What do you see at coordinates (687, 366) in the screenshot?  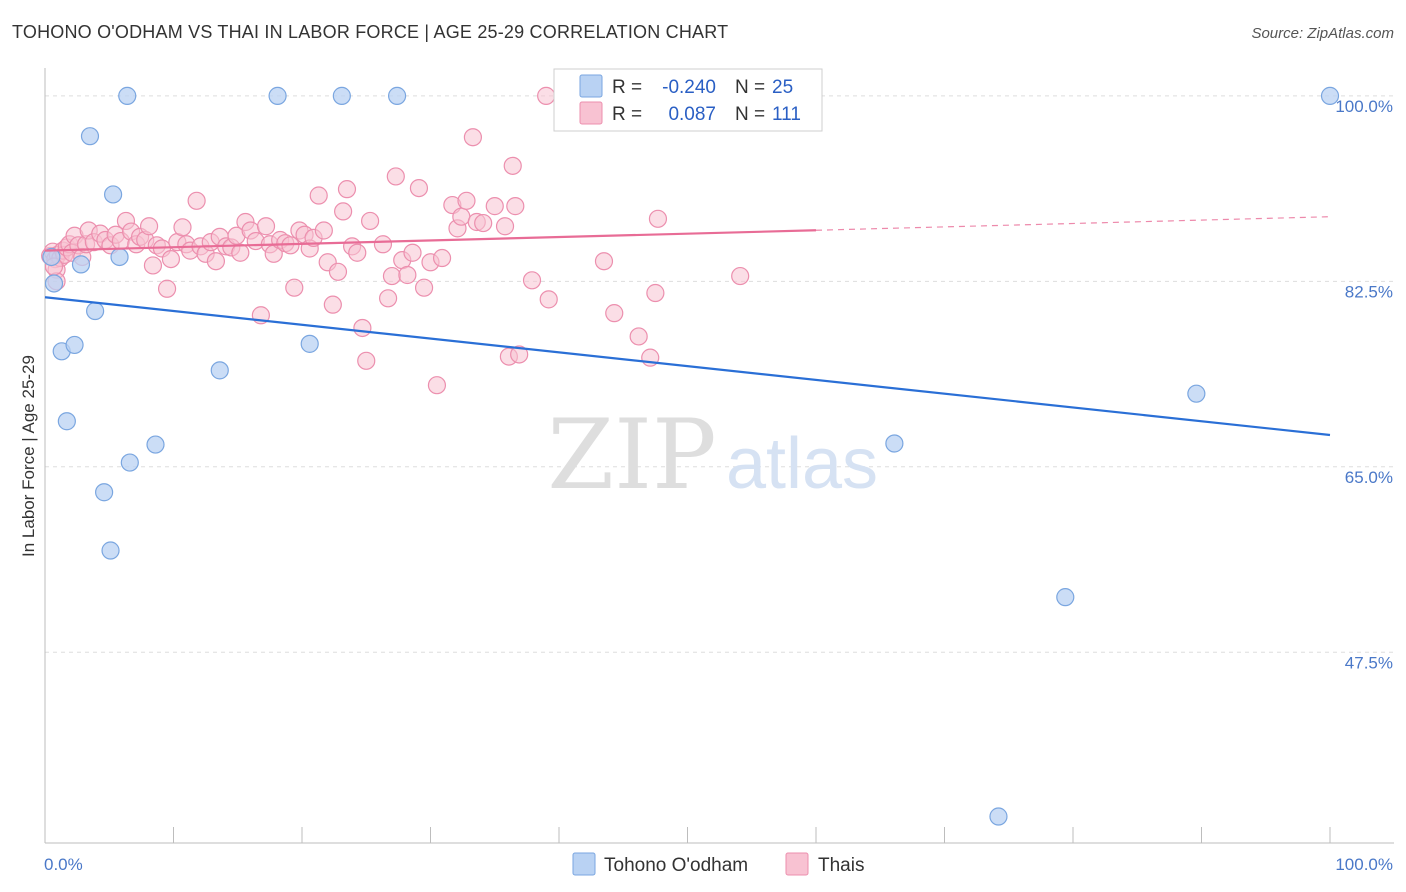 I see `tohono-trend-line` at bounding box center [687, 366].